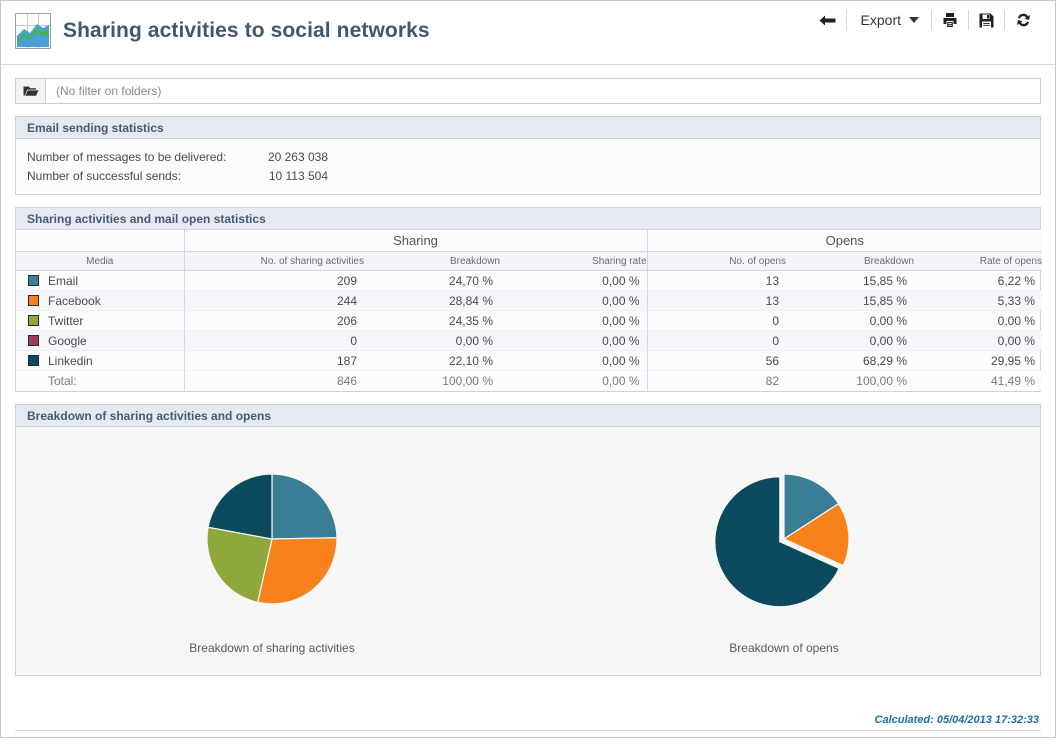 The width and height of the screenshot is (1058, 740). What do you see at coordinates (950, 20) in the screenshot?
I see `printer-icon` at bounding box center [950, 20].